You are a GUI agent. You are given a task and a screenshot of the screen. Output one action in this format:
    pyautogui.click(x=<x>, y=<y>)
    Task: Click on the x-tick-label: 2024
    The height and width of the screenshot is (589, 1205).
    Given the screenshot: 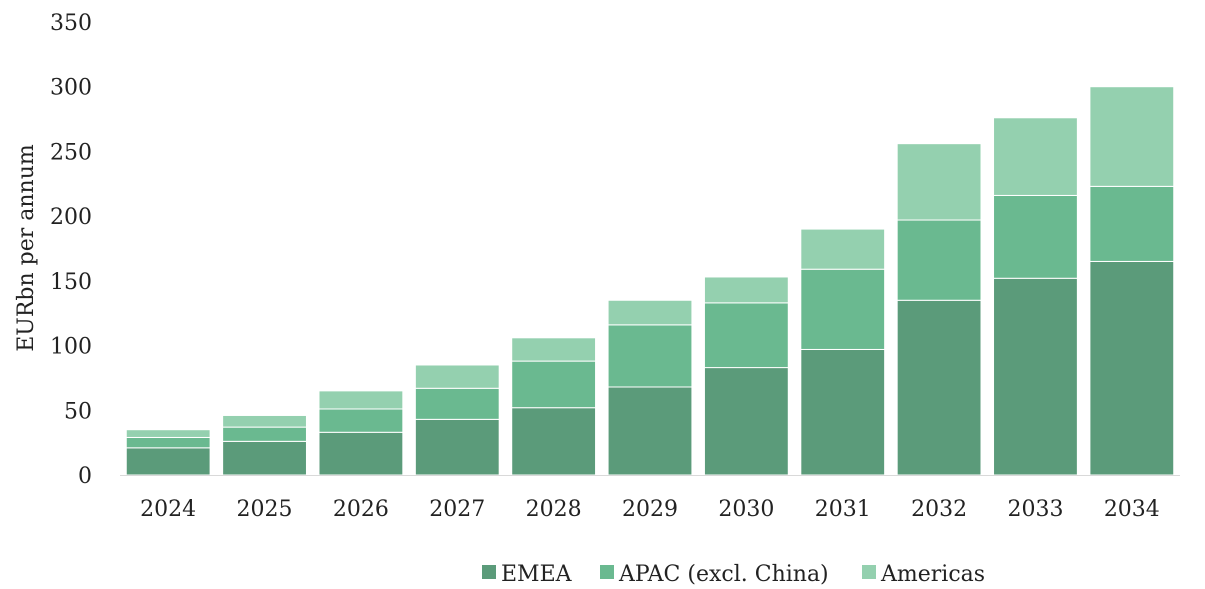 What is the action you would take?
    pyautogui.click(x=168, y=509)
    